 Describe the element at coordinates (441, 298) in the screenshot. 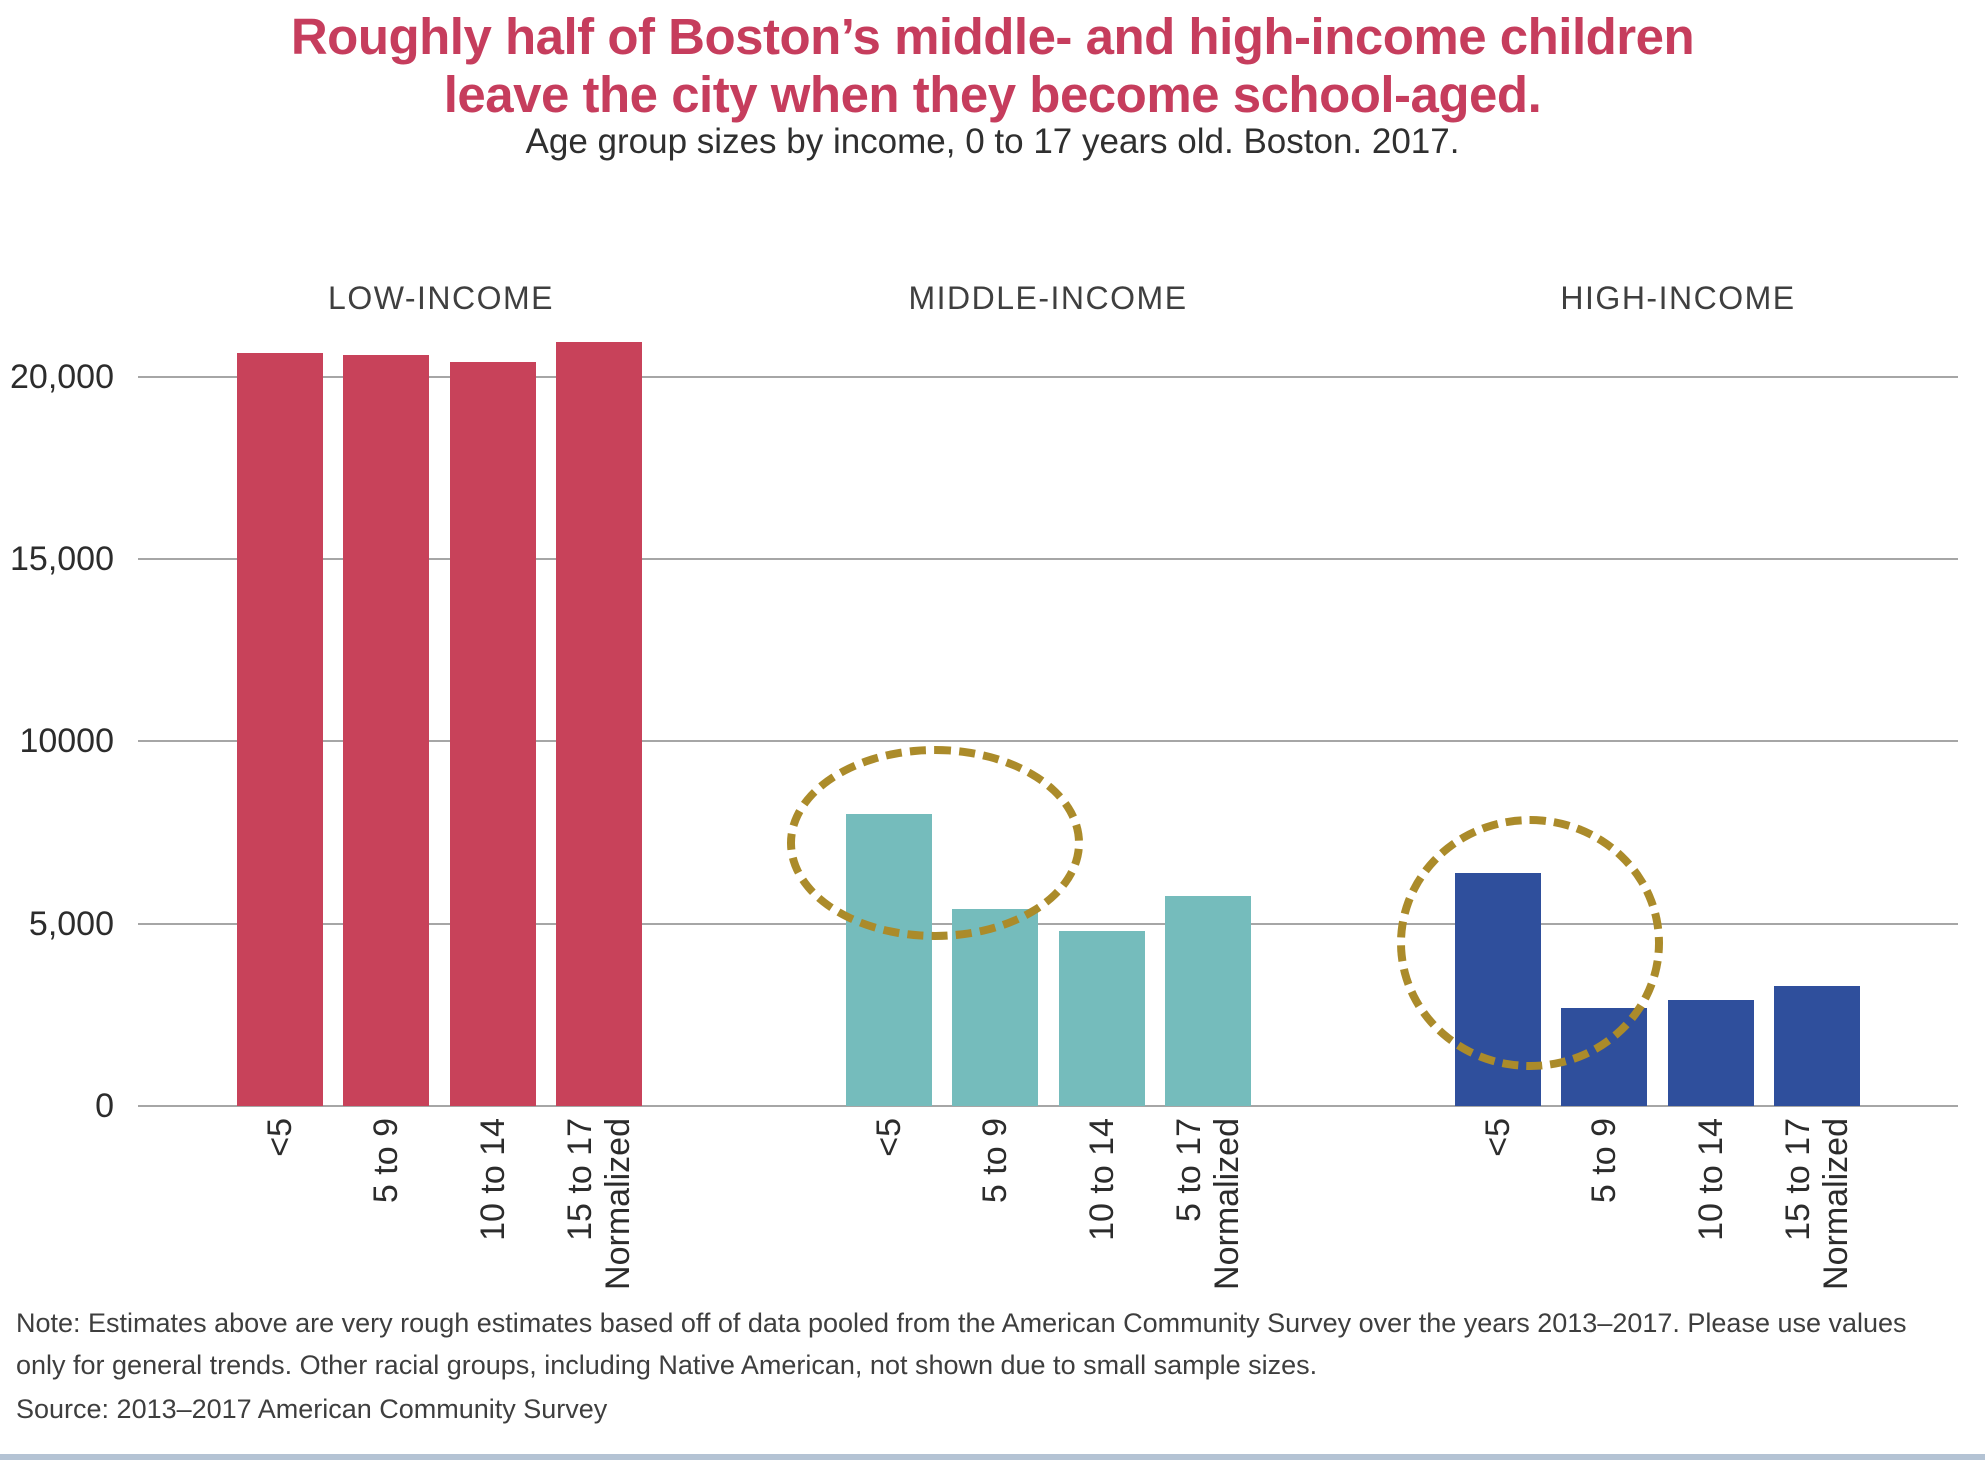

I see `group-header: LOW-INCOME` at that location.